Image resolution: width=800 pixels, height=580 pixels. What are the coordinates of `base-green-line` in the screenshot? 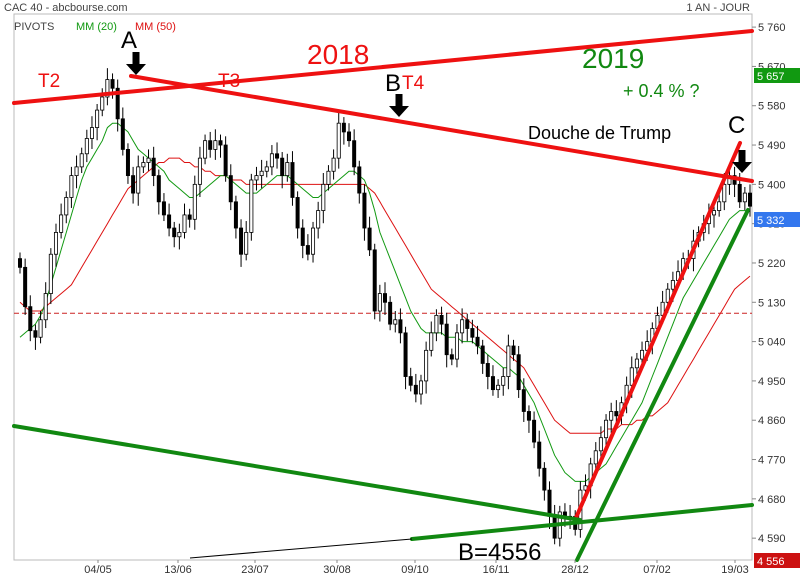 It's located at (582, 522).